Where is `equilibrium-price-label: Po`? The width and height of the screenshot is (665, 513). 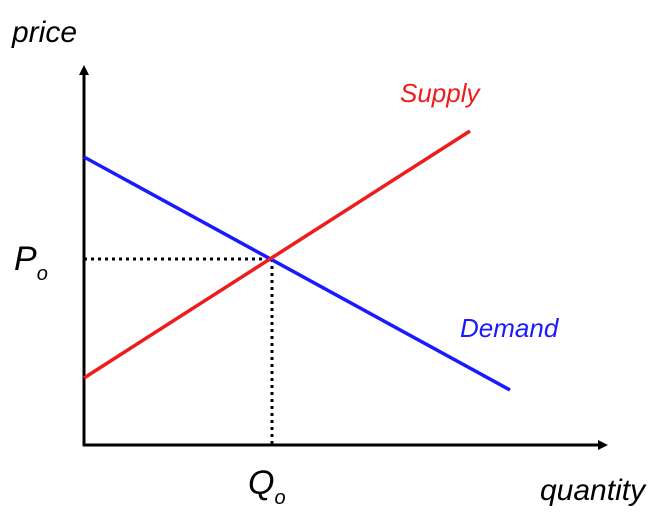 equilibrium-price-label: Po is located at coordinates (31, 262).